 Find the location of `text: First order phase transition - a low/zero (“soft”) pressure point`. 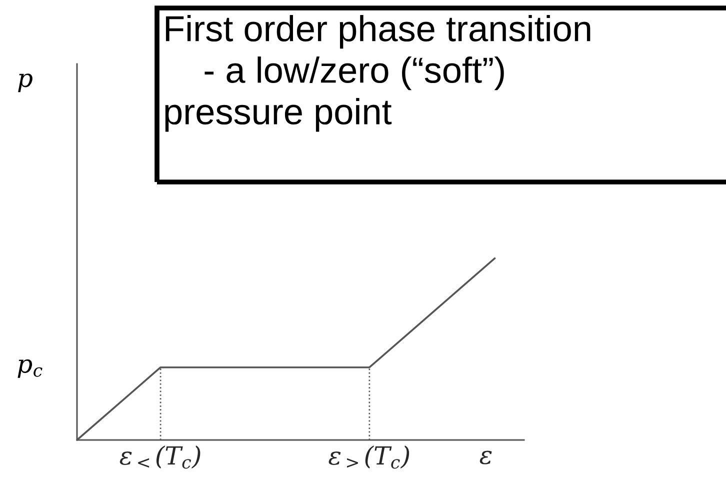

text: First order phase transition - a low/zero (“soft”) pressure point is located at coordinates (377, 73).